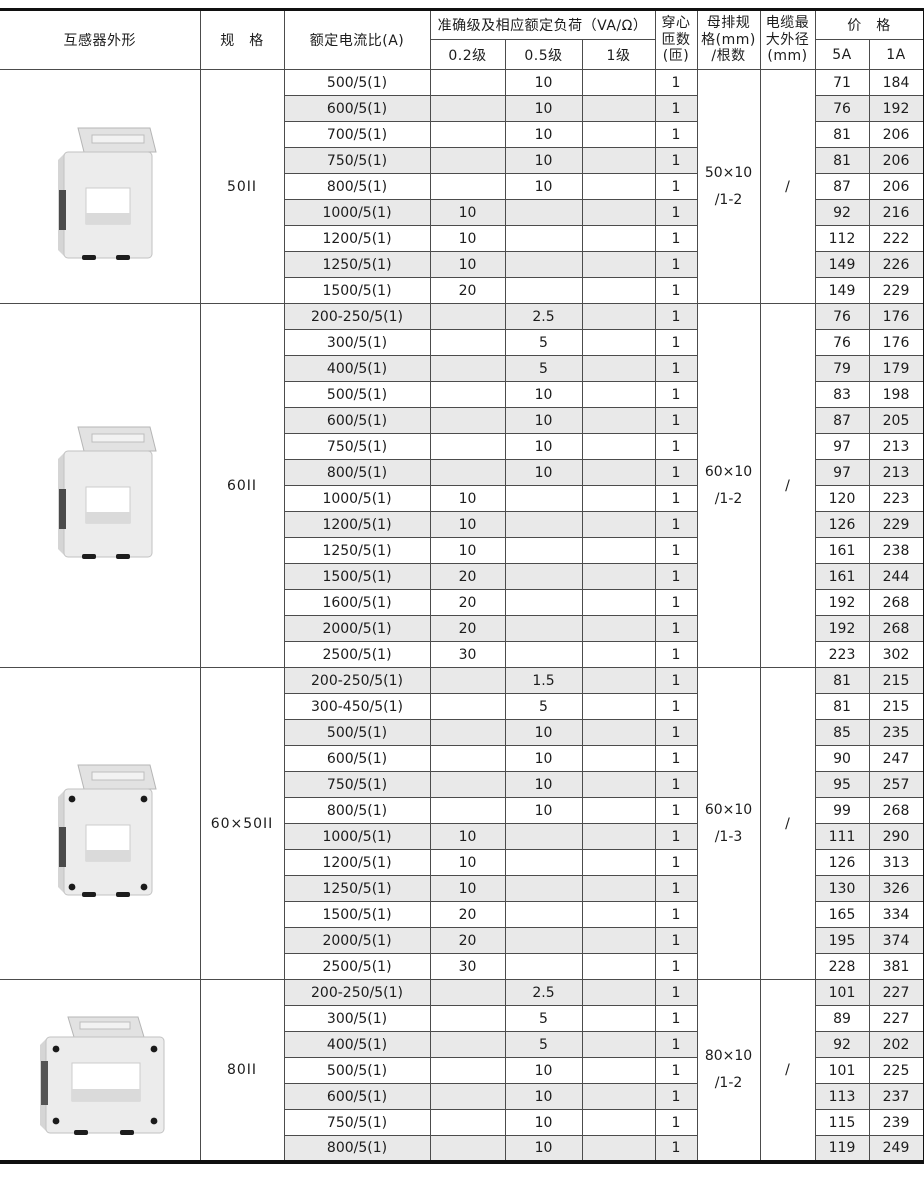 Image resolution: width=924 pixels, height=1185 pixels. What do you see at coordinates (728, 1070) in the screenshot?
I see `busbar-cell: 80×10 /1-2` at bounding box center [728, 1070].